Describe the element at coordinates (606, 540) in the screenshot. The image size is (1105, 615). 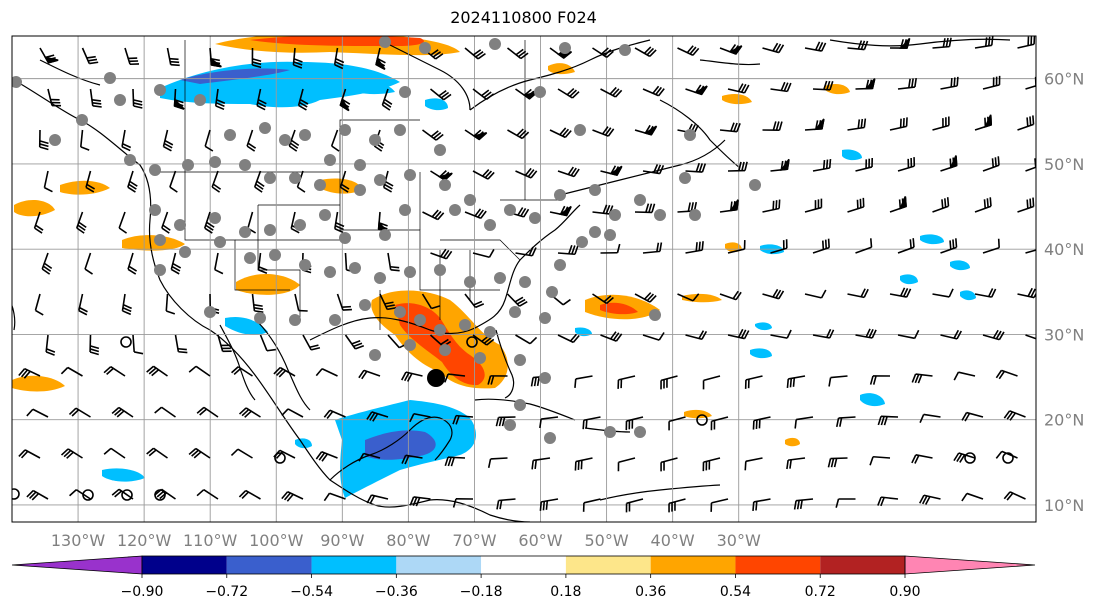
I see `longitude-label: 50°W` at that location.